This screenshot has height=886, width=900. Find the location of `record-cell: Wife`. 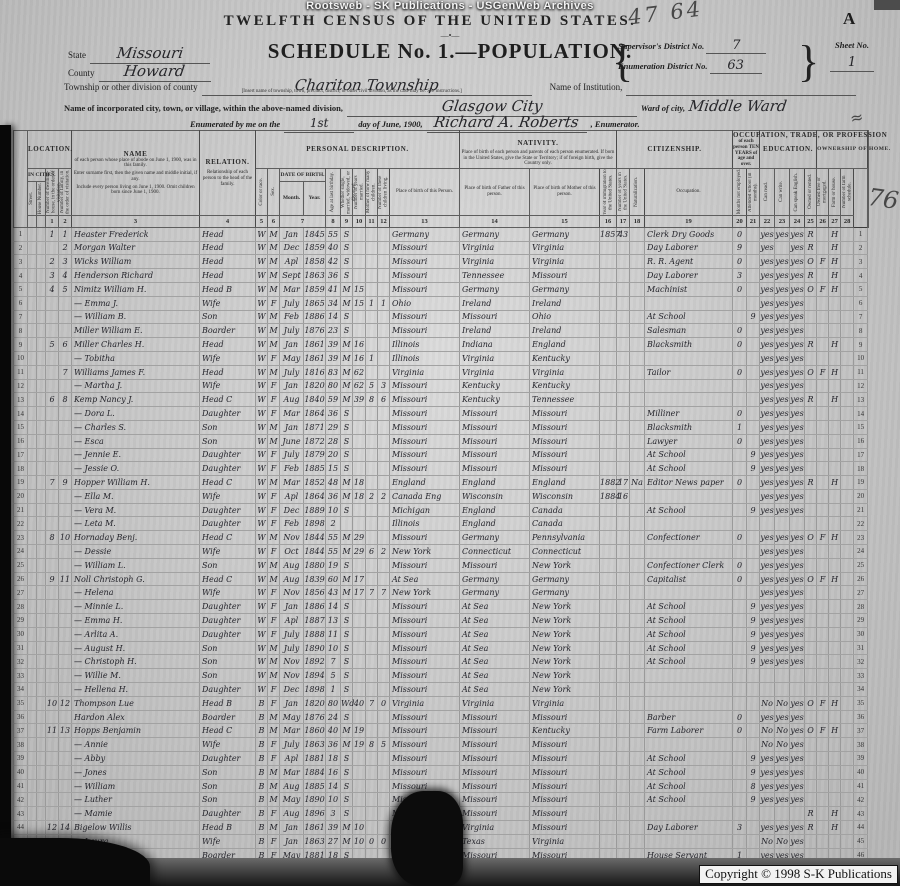

record-cell: Wife is located at coordinates (227, 386).